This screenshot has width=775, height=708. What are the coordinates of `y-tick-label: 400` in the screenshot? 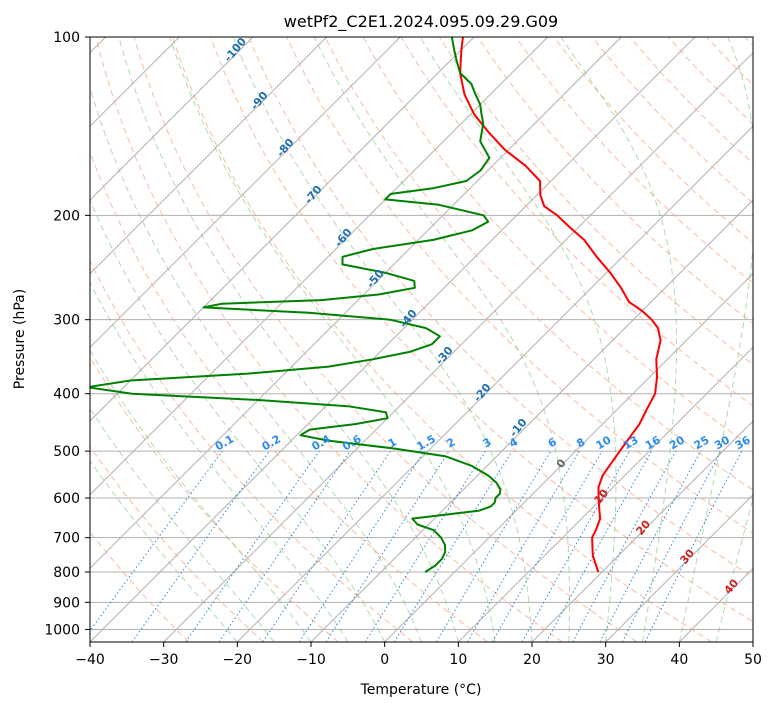 It's located at (66, 395).